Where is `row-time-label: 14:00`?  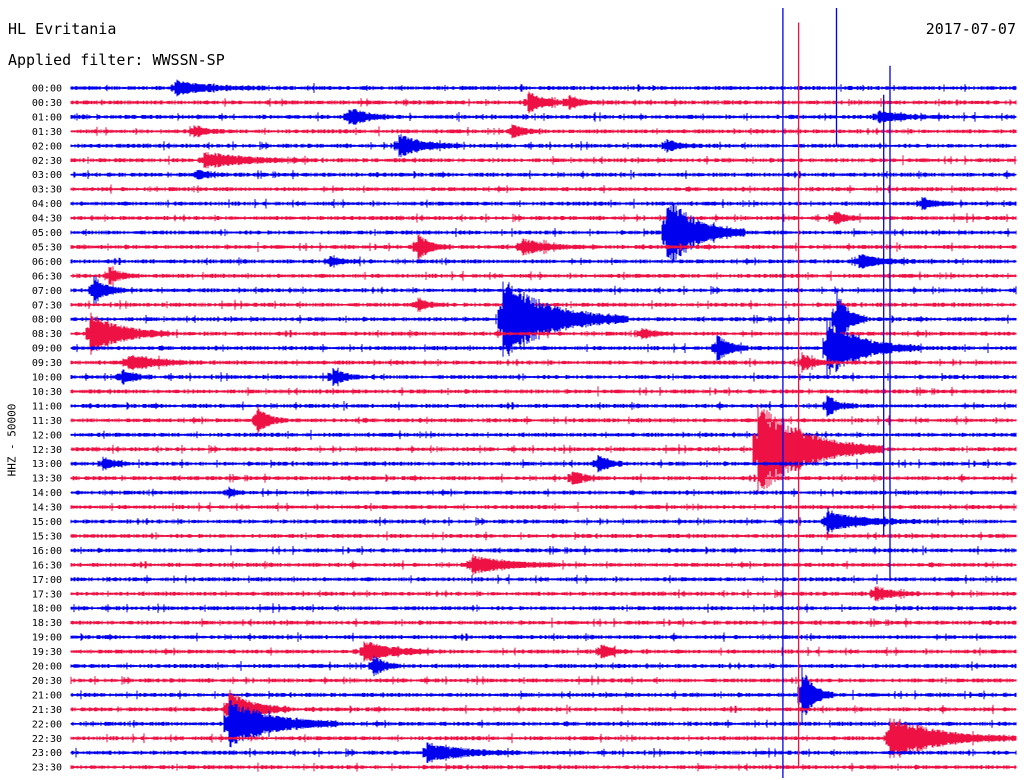
row-time-label: 14:00 is located at coordinates (47, 493).